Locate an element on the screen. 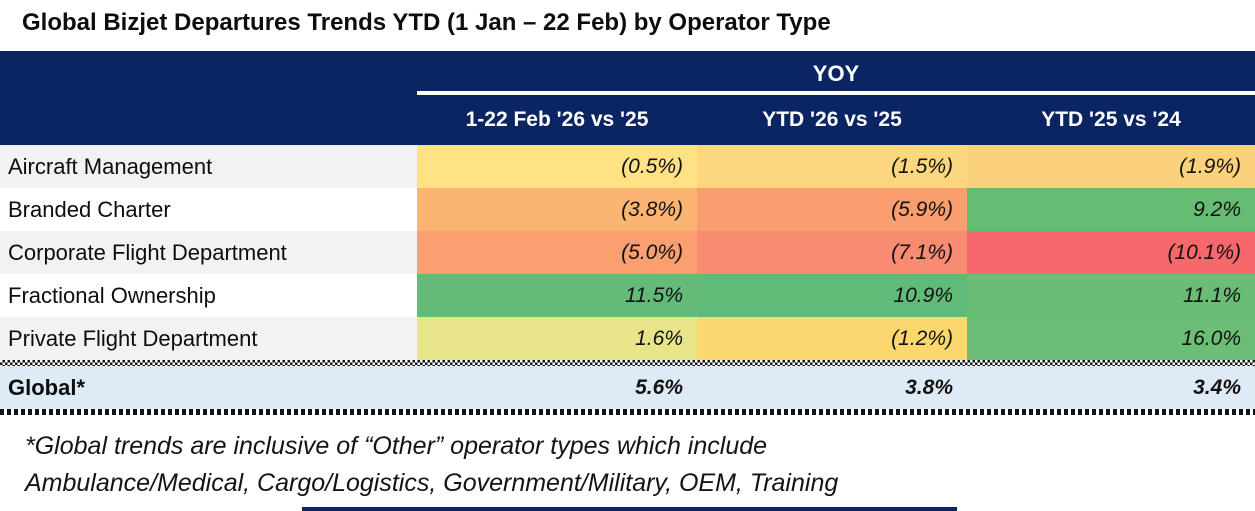 The height and width of the screenshot is (511, 1255). bottom-navy-strip is located at coordinates (629, 509).